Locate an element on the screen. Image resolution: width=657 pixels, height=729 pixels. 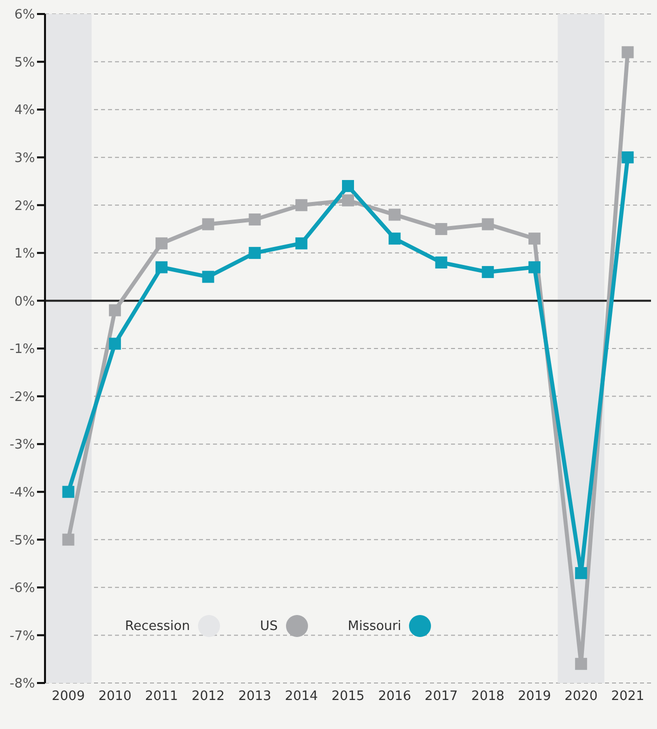
y-tick-label: -6% is located at coordinates (22, 588).